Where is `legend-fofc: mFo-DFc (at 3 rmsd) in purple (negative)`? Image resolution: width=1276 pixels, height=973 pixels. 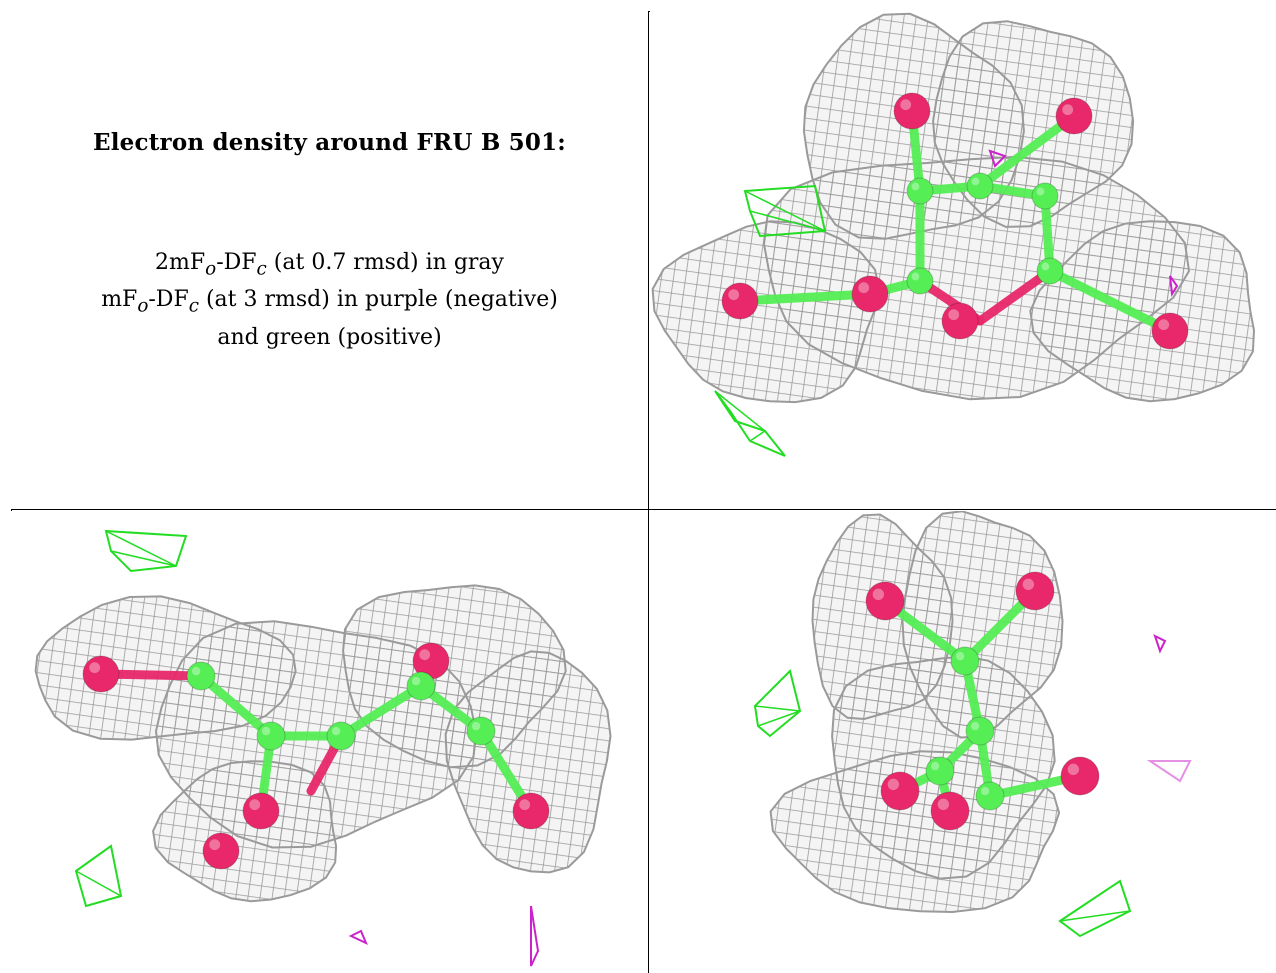
legend-fofc: mFo-DFc (at 3 rmsd) in purple (negative) is located at coordinates (329, 302).